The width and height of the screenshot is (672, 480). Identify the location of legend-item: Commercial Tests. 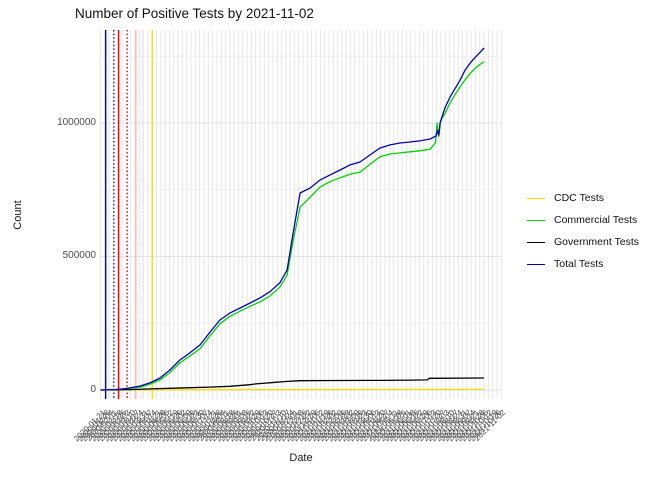
(583, 220).